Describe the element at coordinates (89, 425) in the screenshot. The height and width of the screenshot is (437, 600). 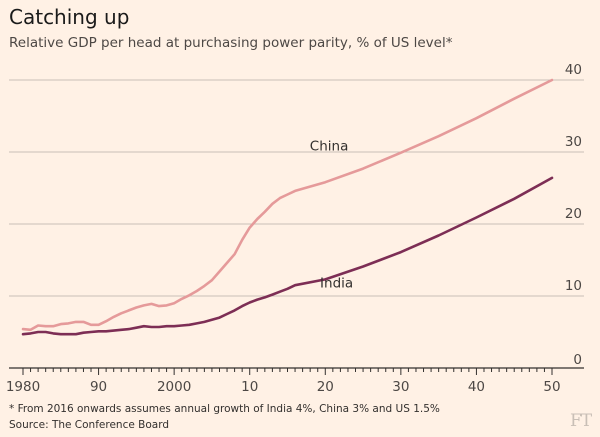
I see `chart-source: Source: The Conference Board` at that location.